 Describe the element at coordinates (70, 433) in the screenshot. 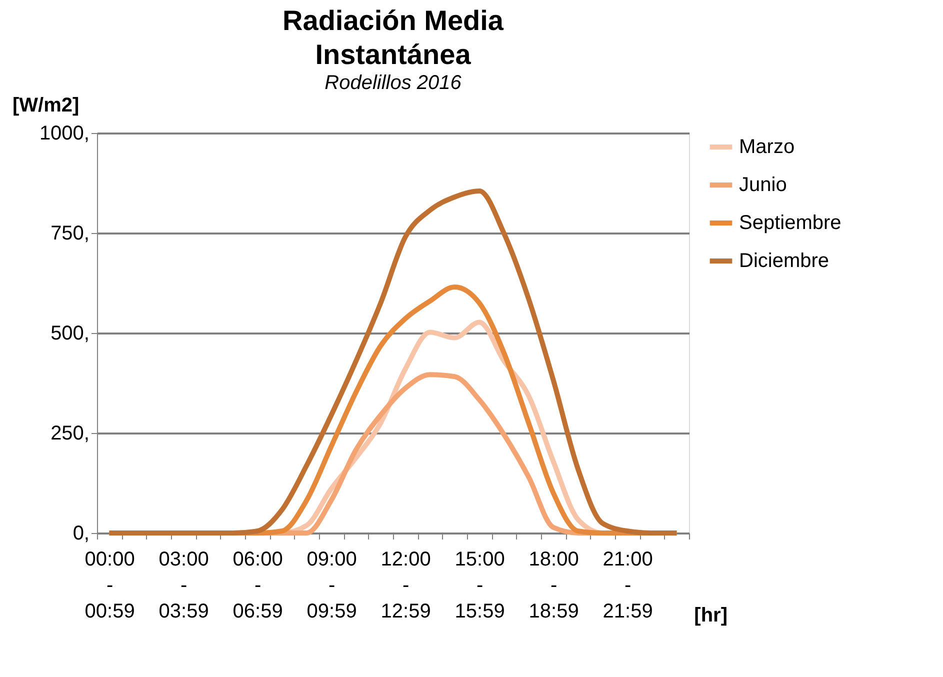

I see `y-tick-label: 250,` at that location.